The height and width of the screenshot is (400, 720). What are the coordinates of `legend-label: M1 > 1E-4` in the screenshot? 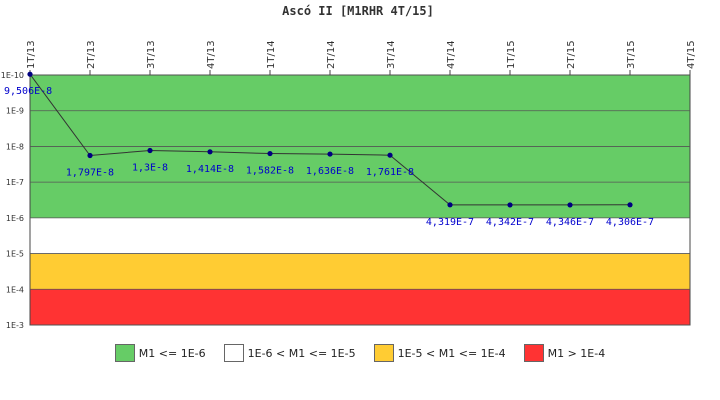 It's located at (576, 353).